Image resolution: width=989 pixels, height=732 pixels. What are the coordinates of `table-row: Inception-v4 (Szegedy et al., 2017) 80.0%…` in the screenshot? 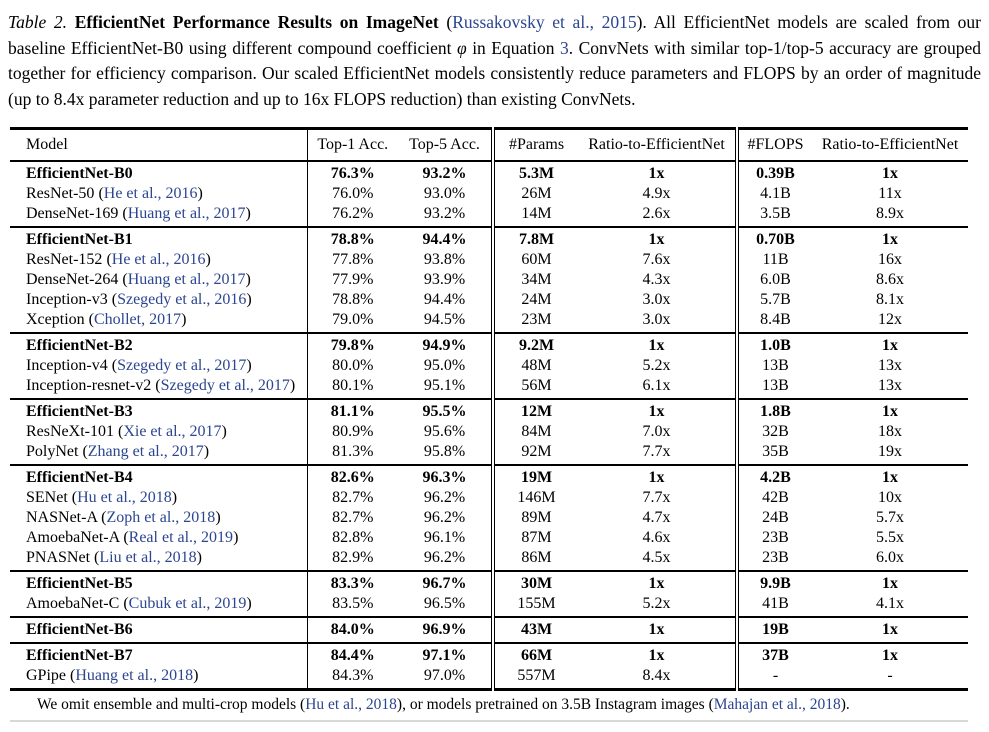 It's located at (489, 366).